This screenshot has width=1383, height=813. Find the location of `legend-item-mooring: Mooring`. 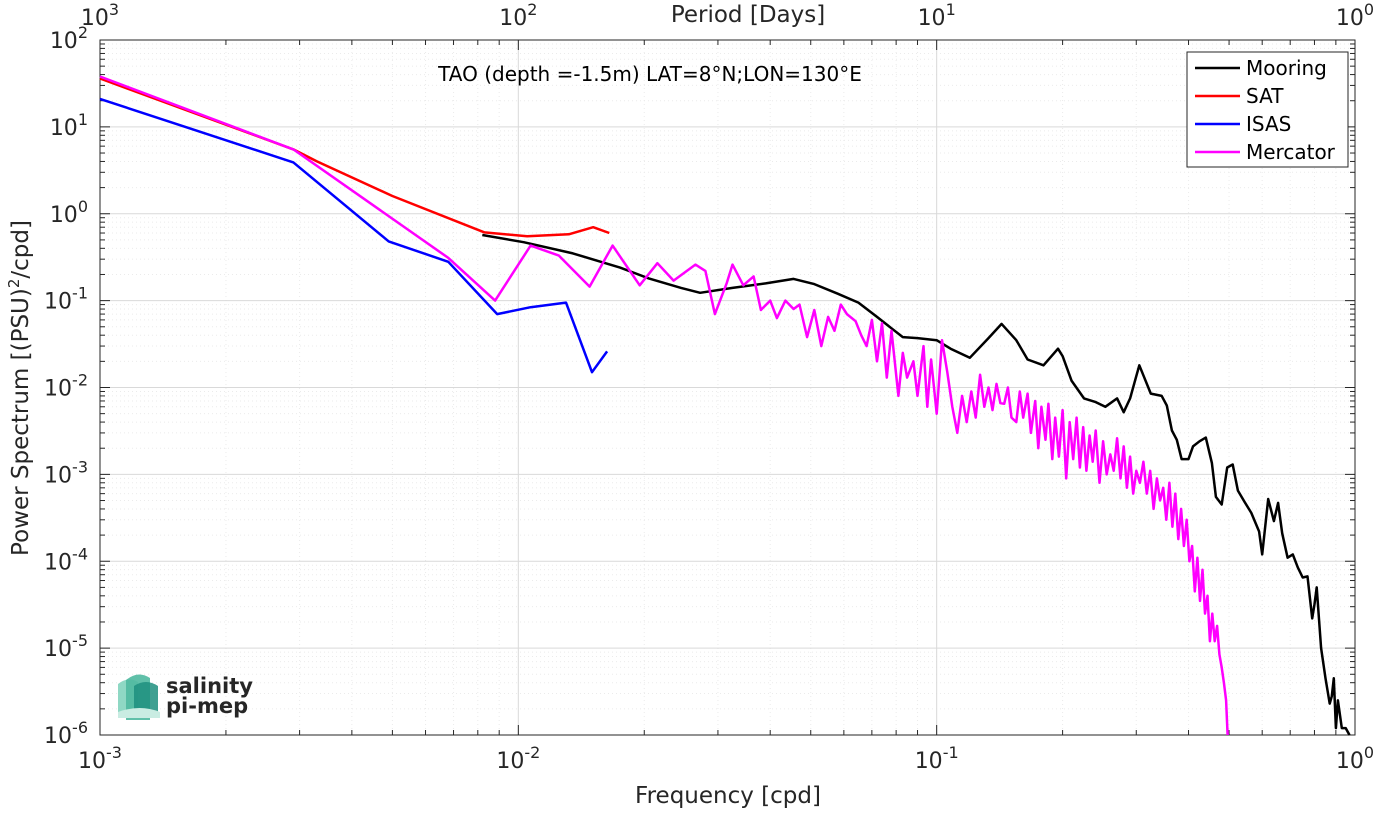

legend-item-mooring: Mooring is located at coordinates (1261, 68).